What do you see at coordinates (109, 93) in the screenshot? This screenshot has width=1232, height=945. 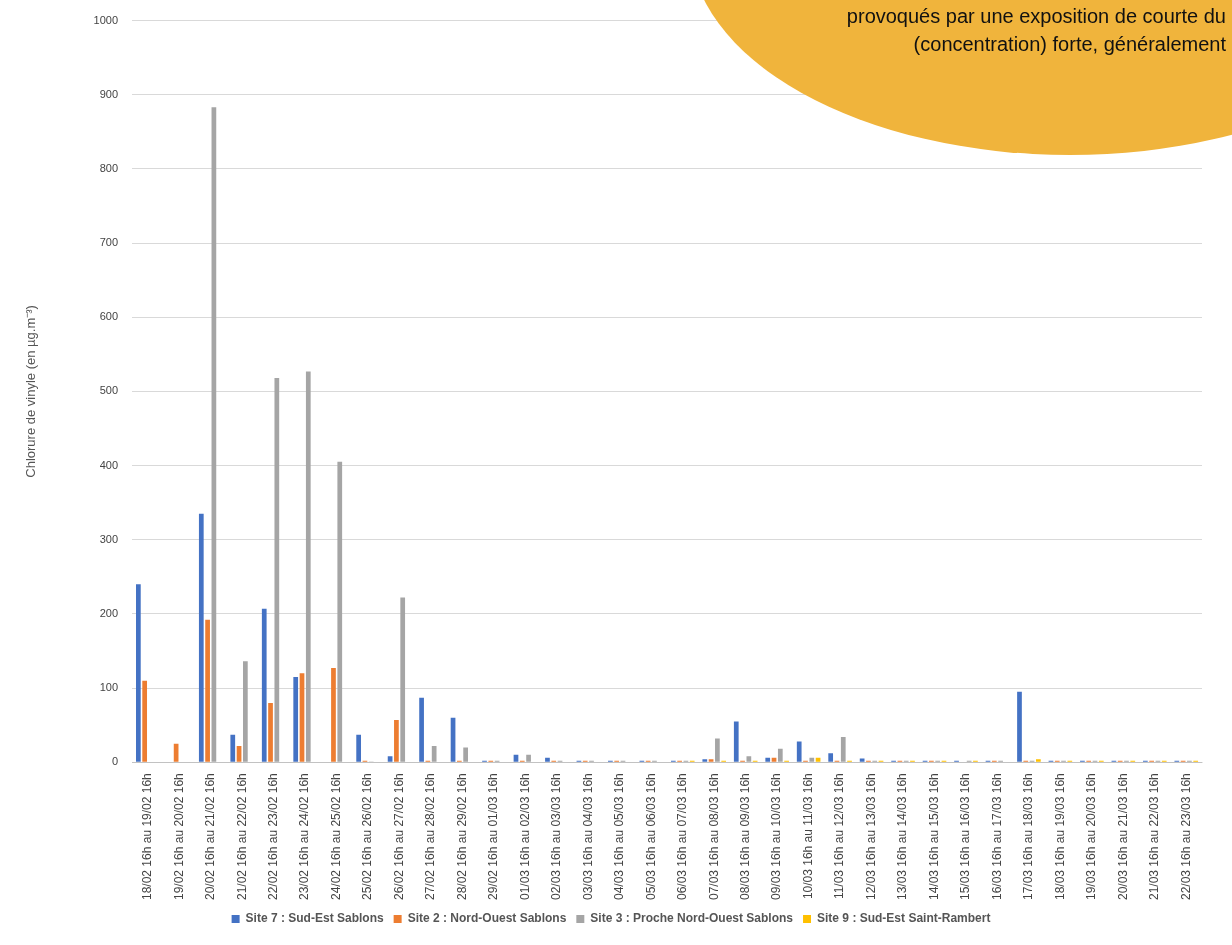 I see `y-tick-label: 900` at bounding box center [109, 93].